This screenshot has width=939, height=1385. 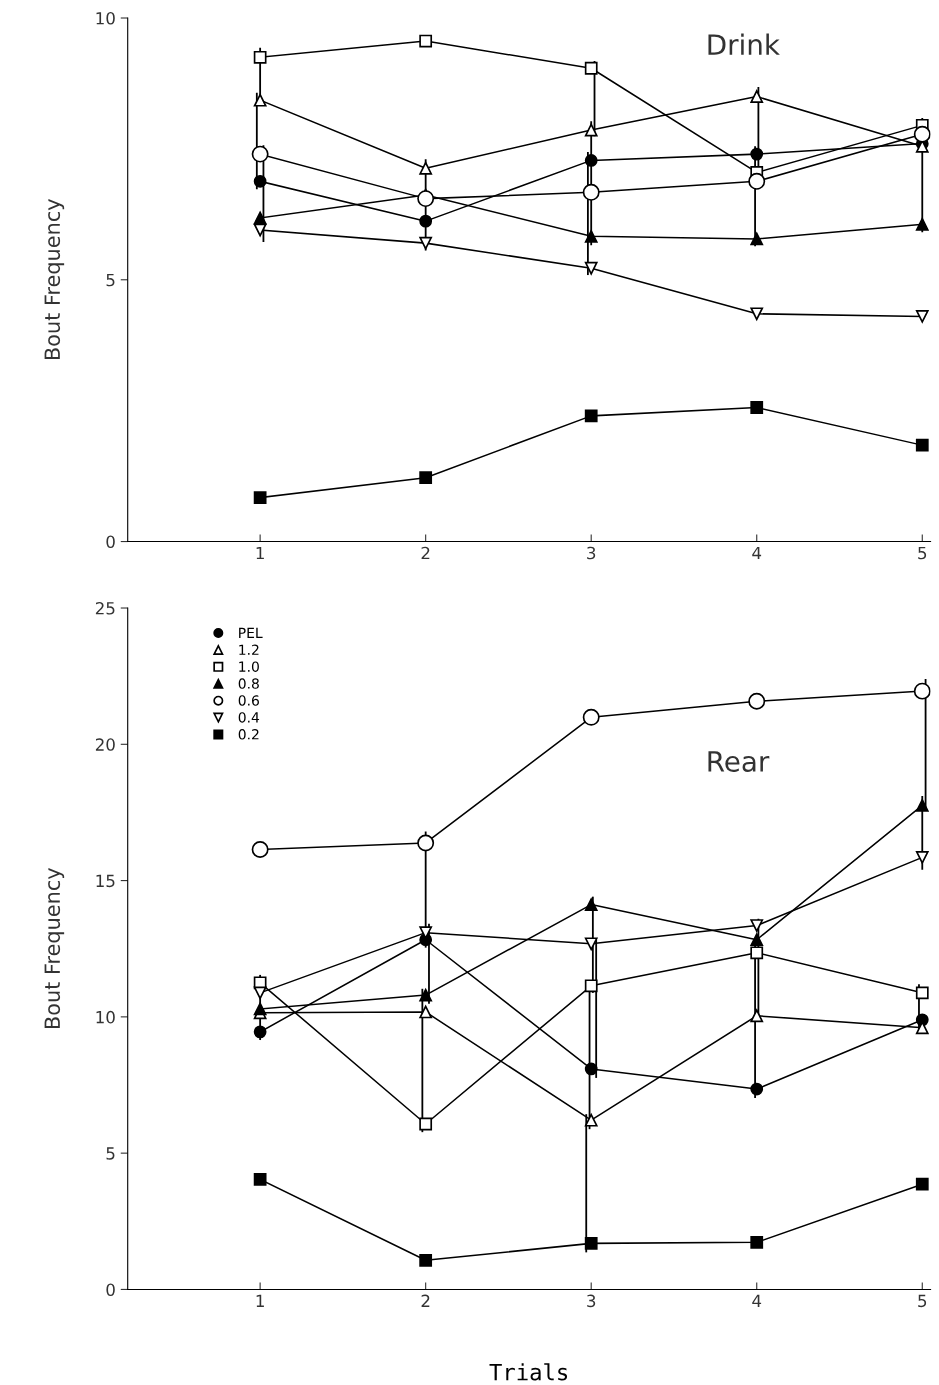 What do you see at coordinates (248, 734) in the screenshot?
I see `legend-label: 0.2` at bounding box center [248, 734].